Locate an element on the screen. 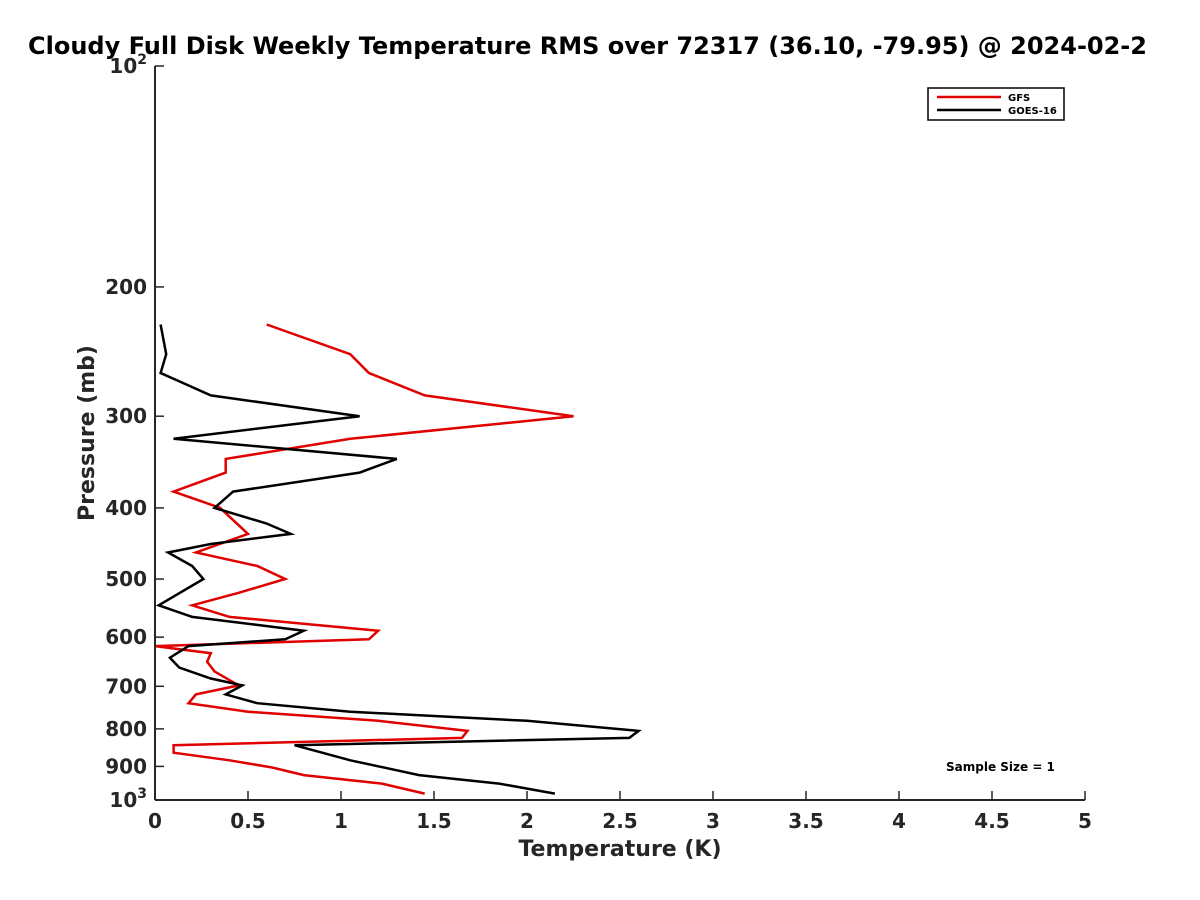 This screenshot has height=900, width=1200. y-tick-label: 700 is located at coordinates (126, 686).